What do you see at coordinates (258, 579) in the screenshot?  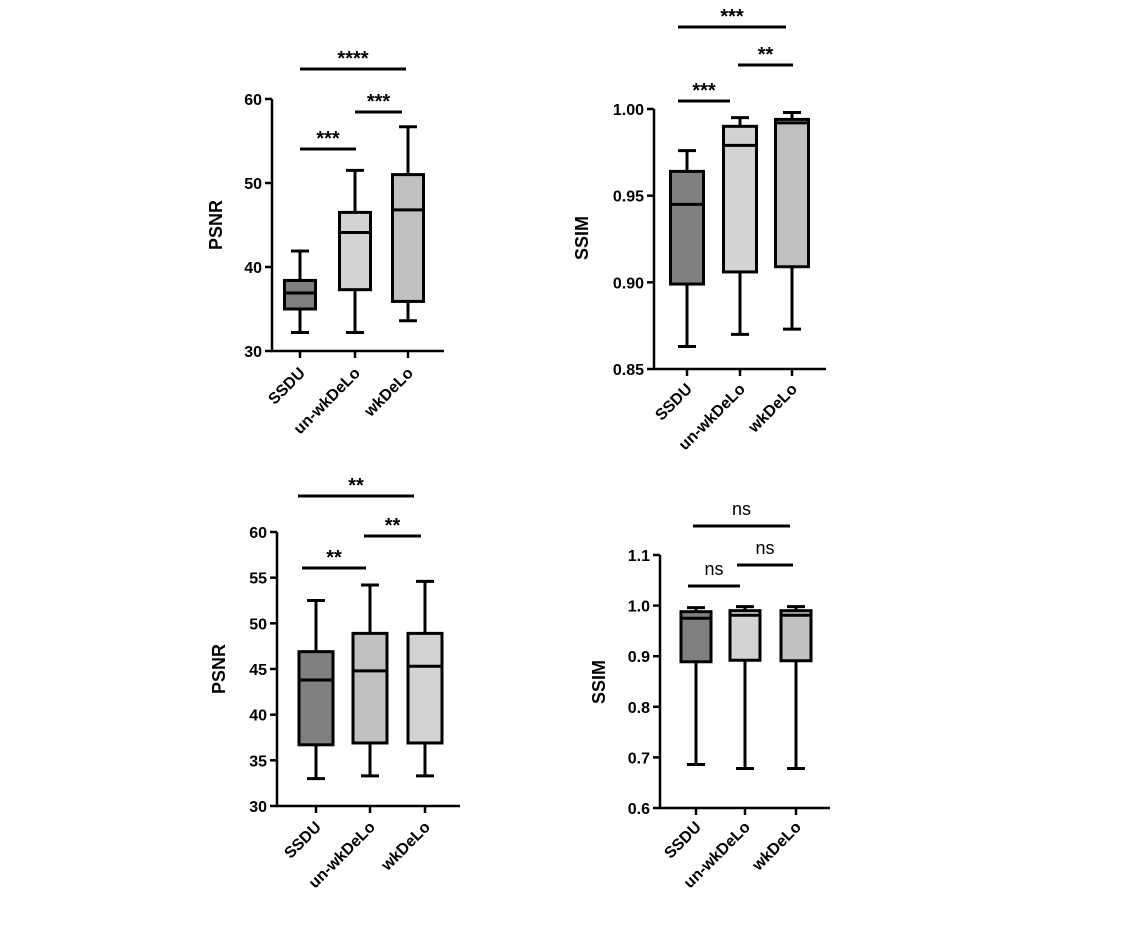 I see `panel-3-y-tick-label: 55` at bounding box center [258, 579].